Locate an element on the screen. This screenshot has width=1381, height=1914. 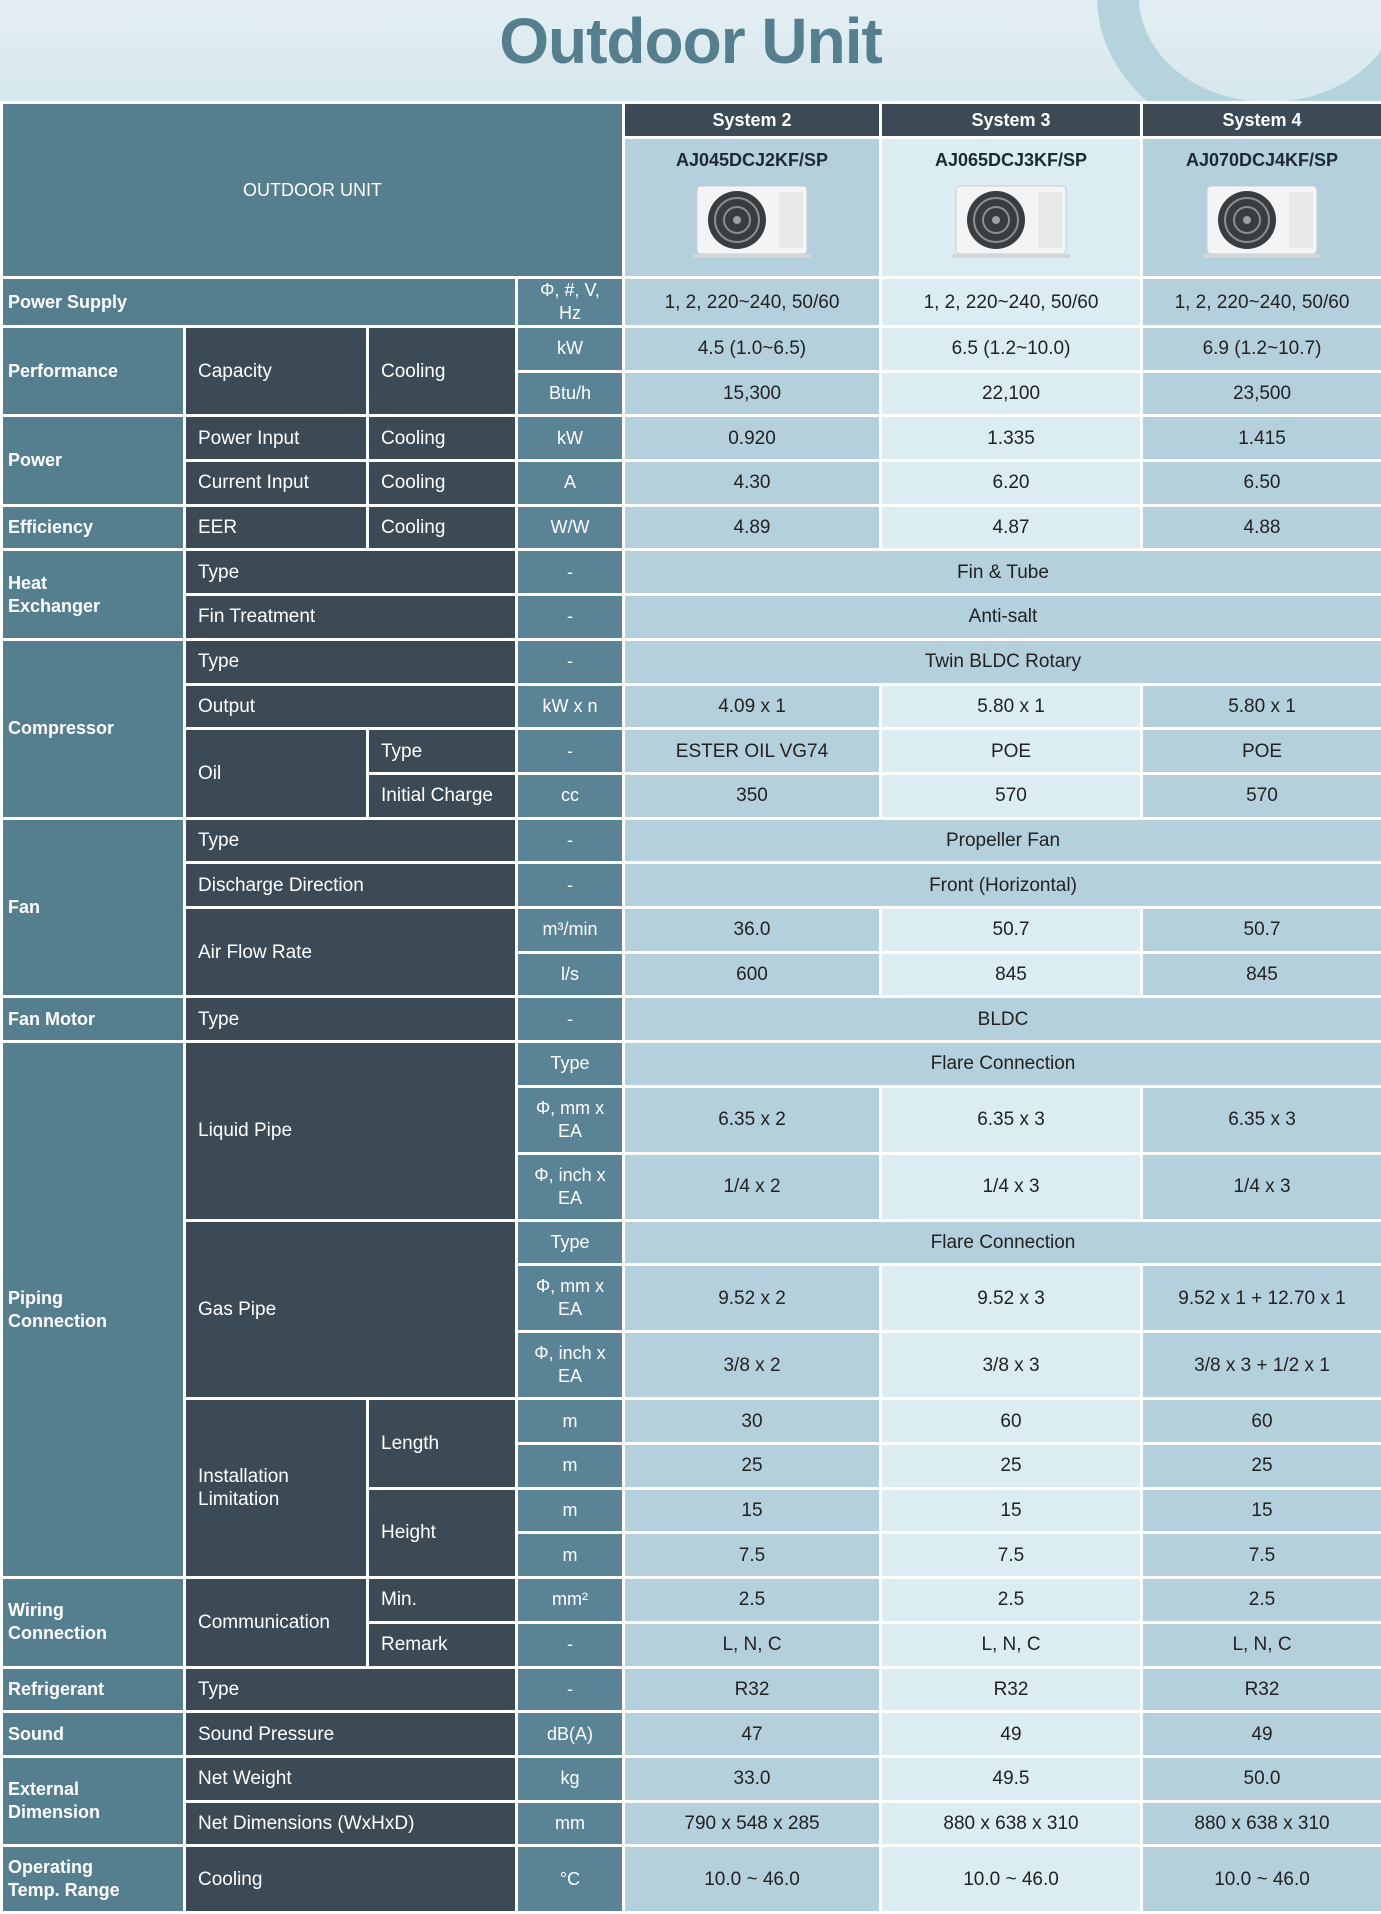
cell-text: ESTER OIL VG74 is located at coordinates (752, 751).